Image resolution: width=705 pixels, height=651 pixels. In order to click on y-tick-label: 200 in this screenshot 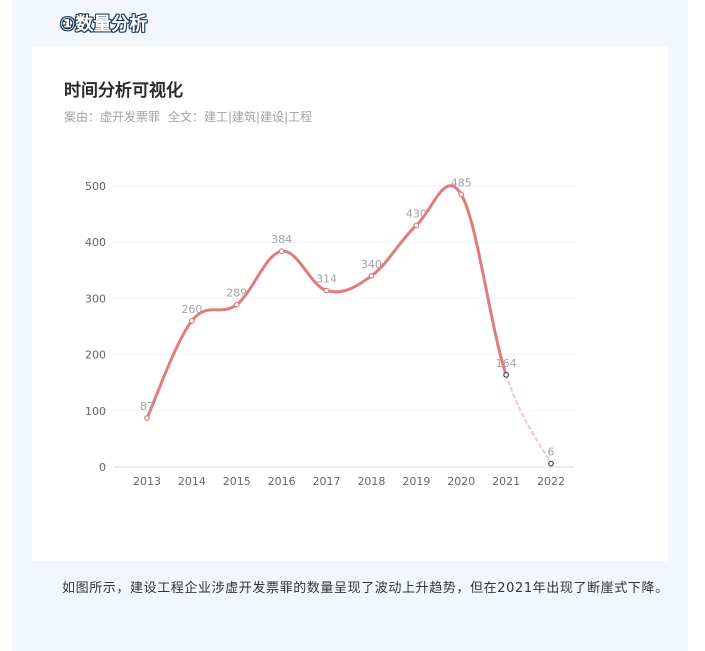, I will do `click(95, 355)`.